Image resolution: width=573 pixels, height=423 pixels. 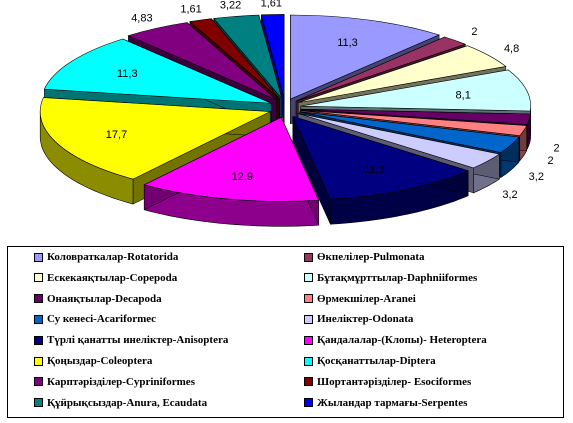 I want to click on legend-item: Қоңыздар-Coleoptera, so click(x=93, y=361).